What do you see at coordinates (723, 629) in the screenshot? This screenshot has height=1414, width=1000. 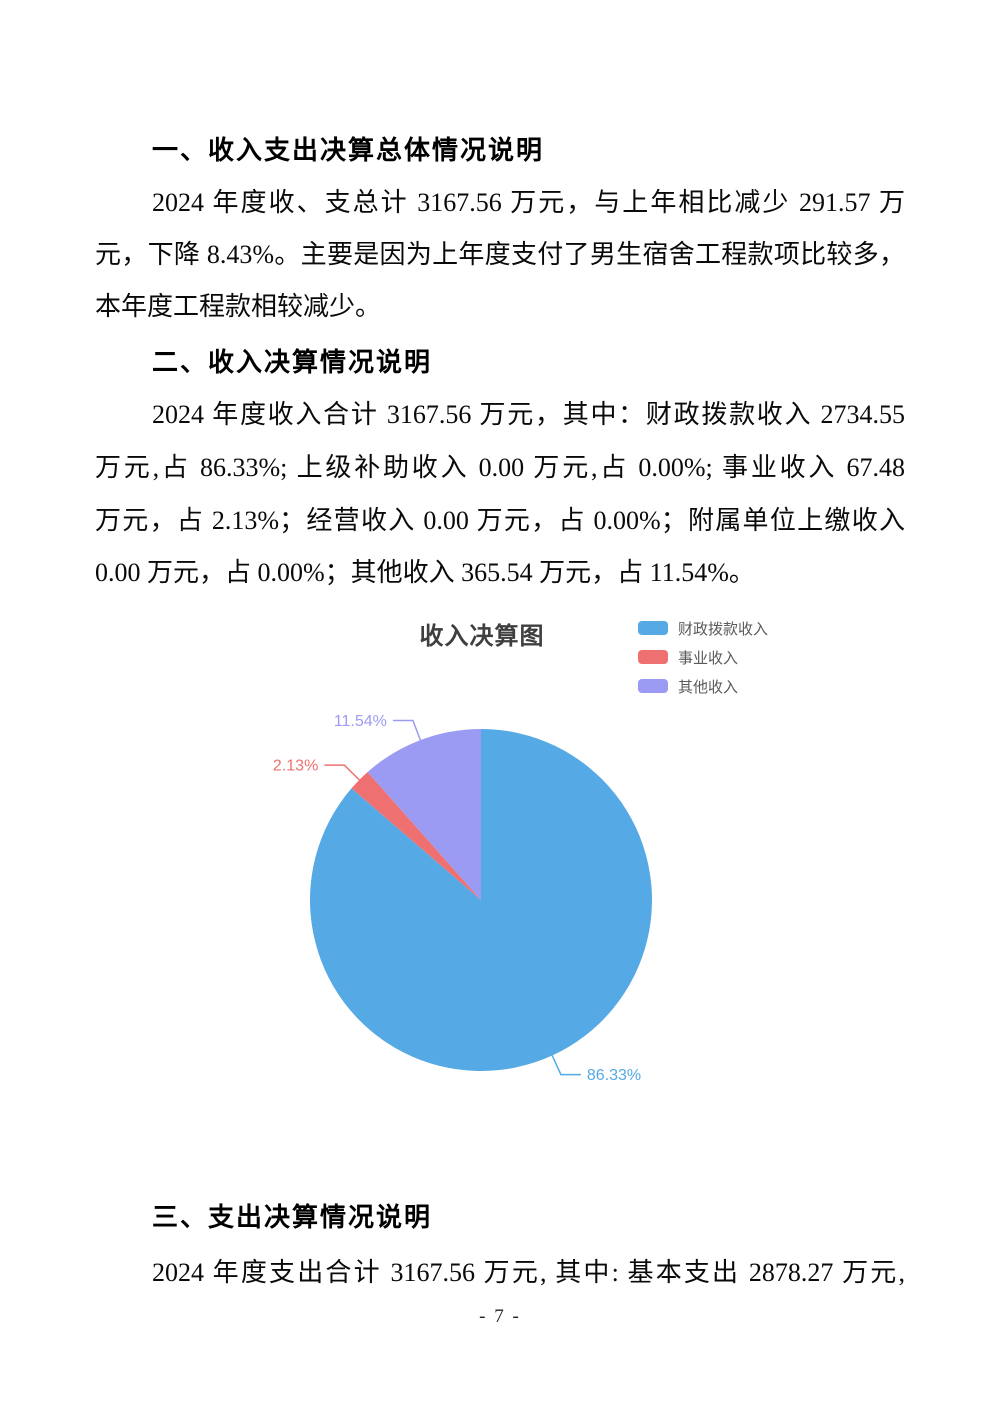 I see `legend-label: 财政拨款收入` at bounding box center [723, 629].